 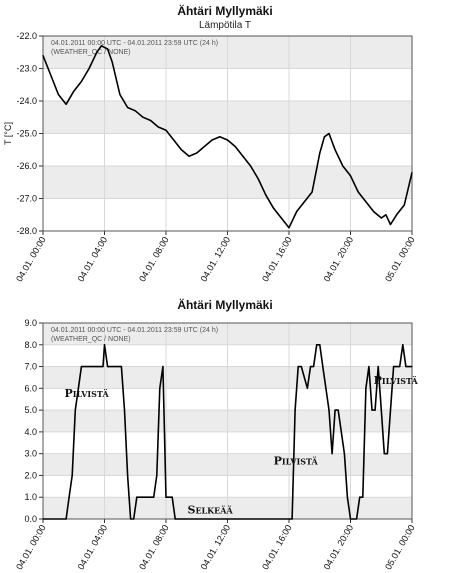 What do you see at coordinates (26, 231) in the screenshot?
I see `y-tick-label: -28.0` at bounding box center [26, 231].